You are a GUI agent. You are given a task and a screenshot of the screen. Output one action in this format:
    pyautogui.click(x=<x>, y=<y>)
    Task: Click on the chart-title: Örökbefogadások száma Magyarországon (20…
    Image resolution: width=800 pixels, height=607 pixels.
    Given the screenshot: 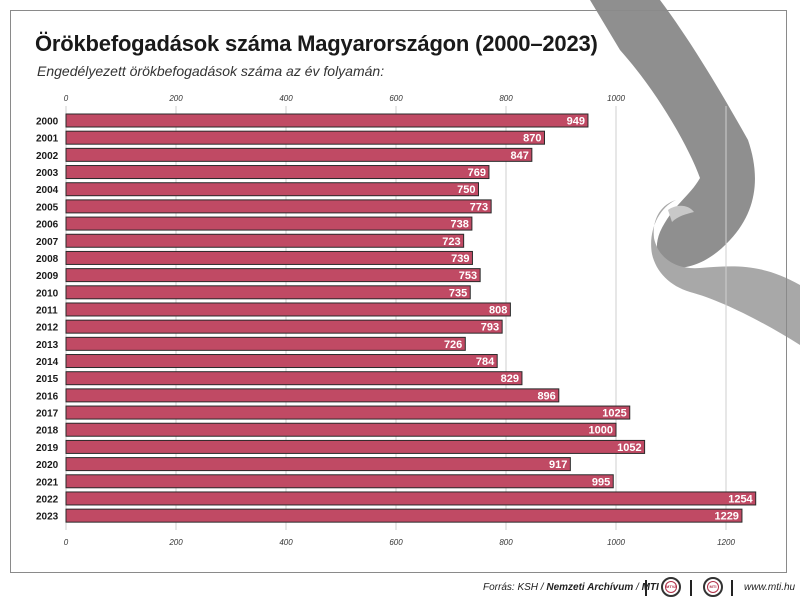 What is the action you would take?
    pyautogui.click(x=316, y=43)
    